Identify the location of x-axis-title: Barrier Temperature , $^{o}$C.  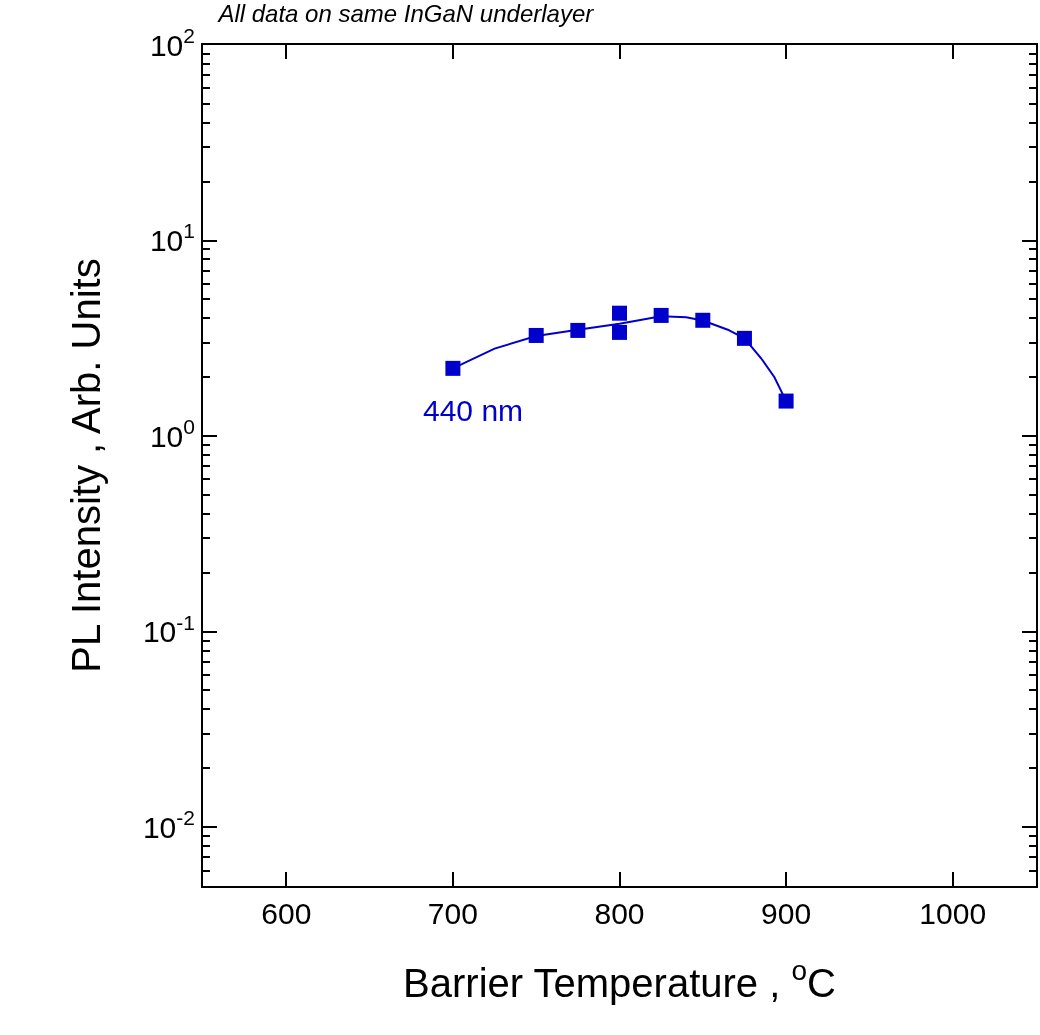
(619, 980).